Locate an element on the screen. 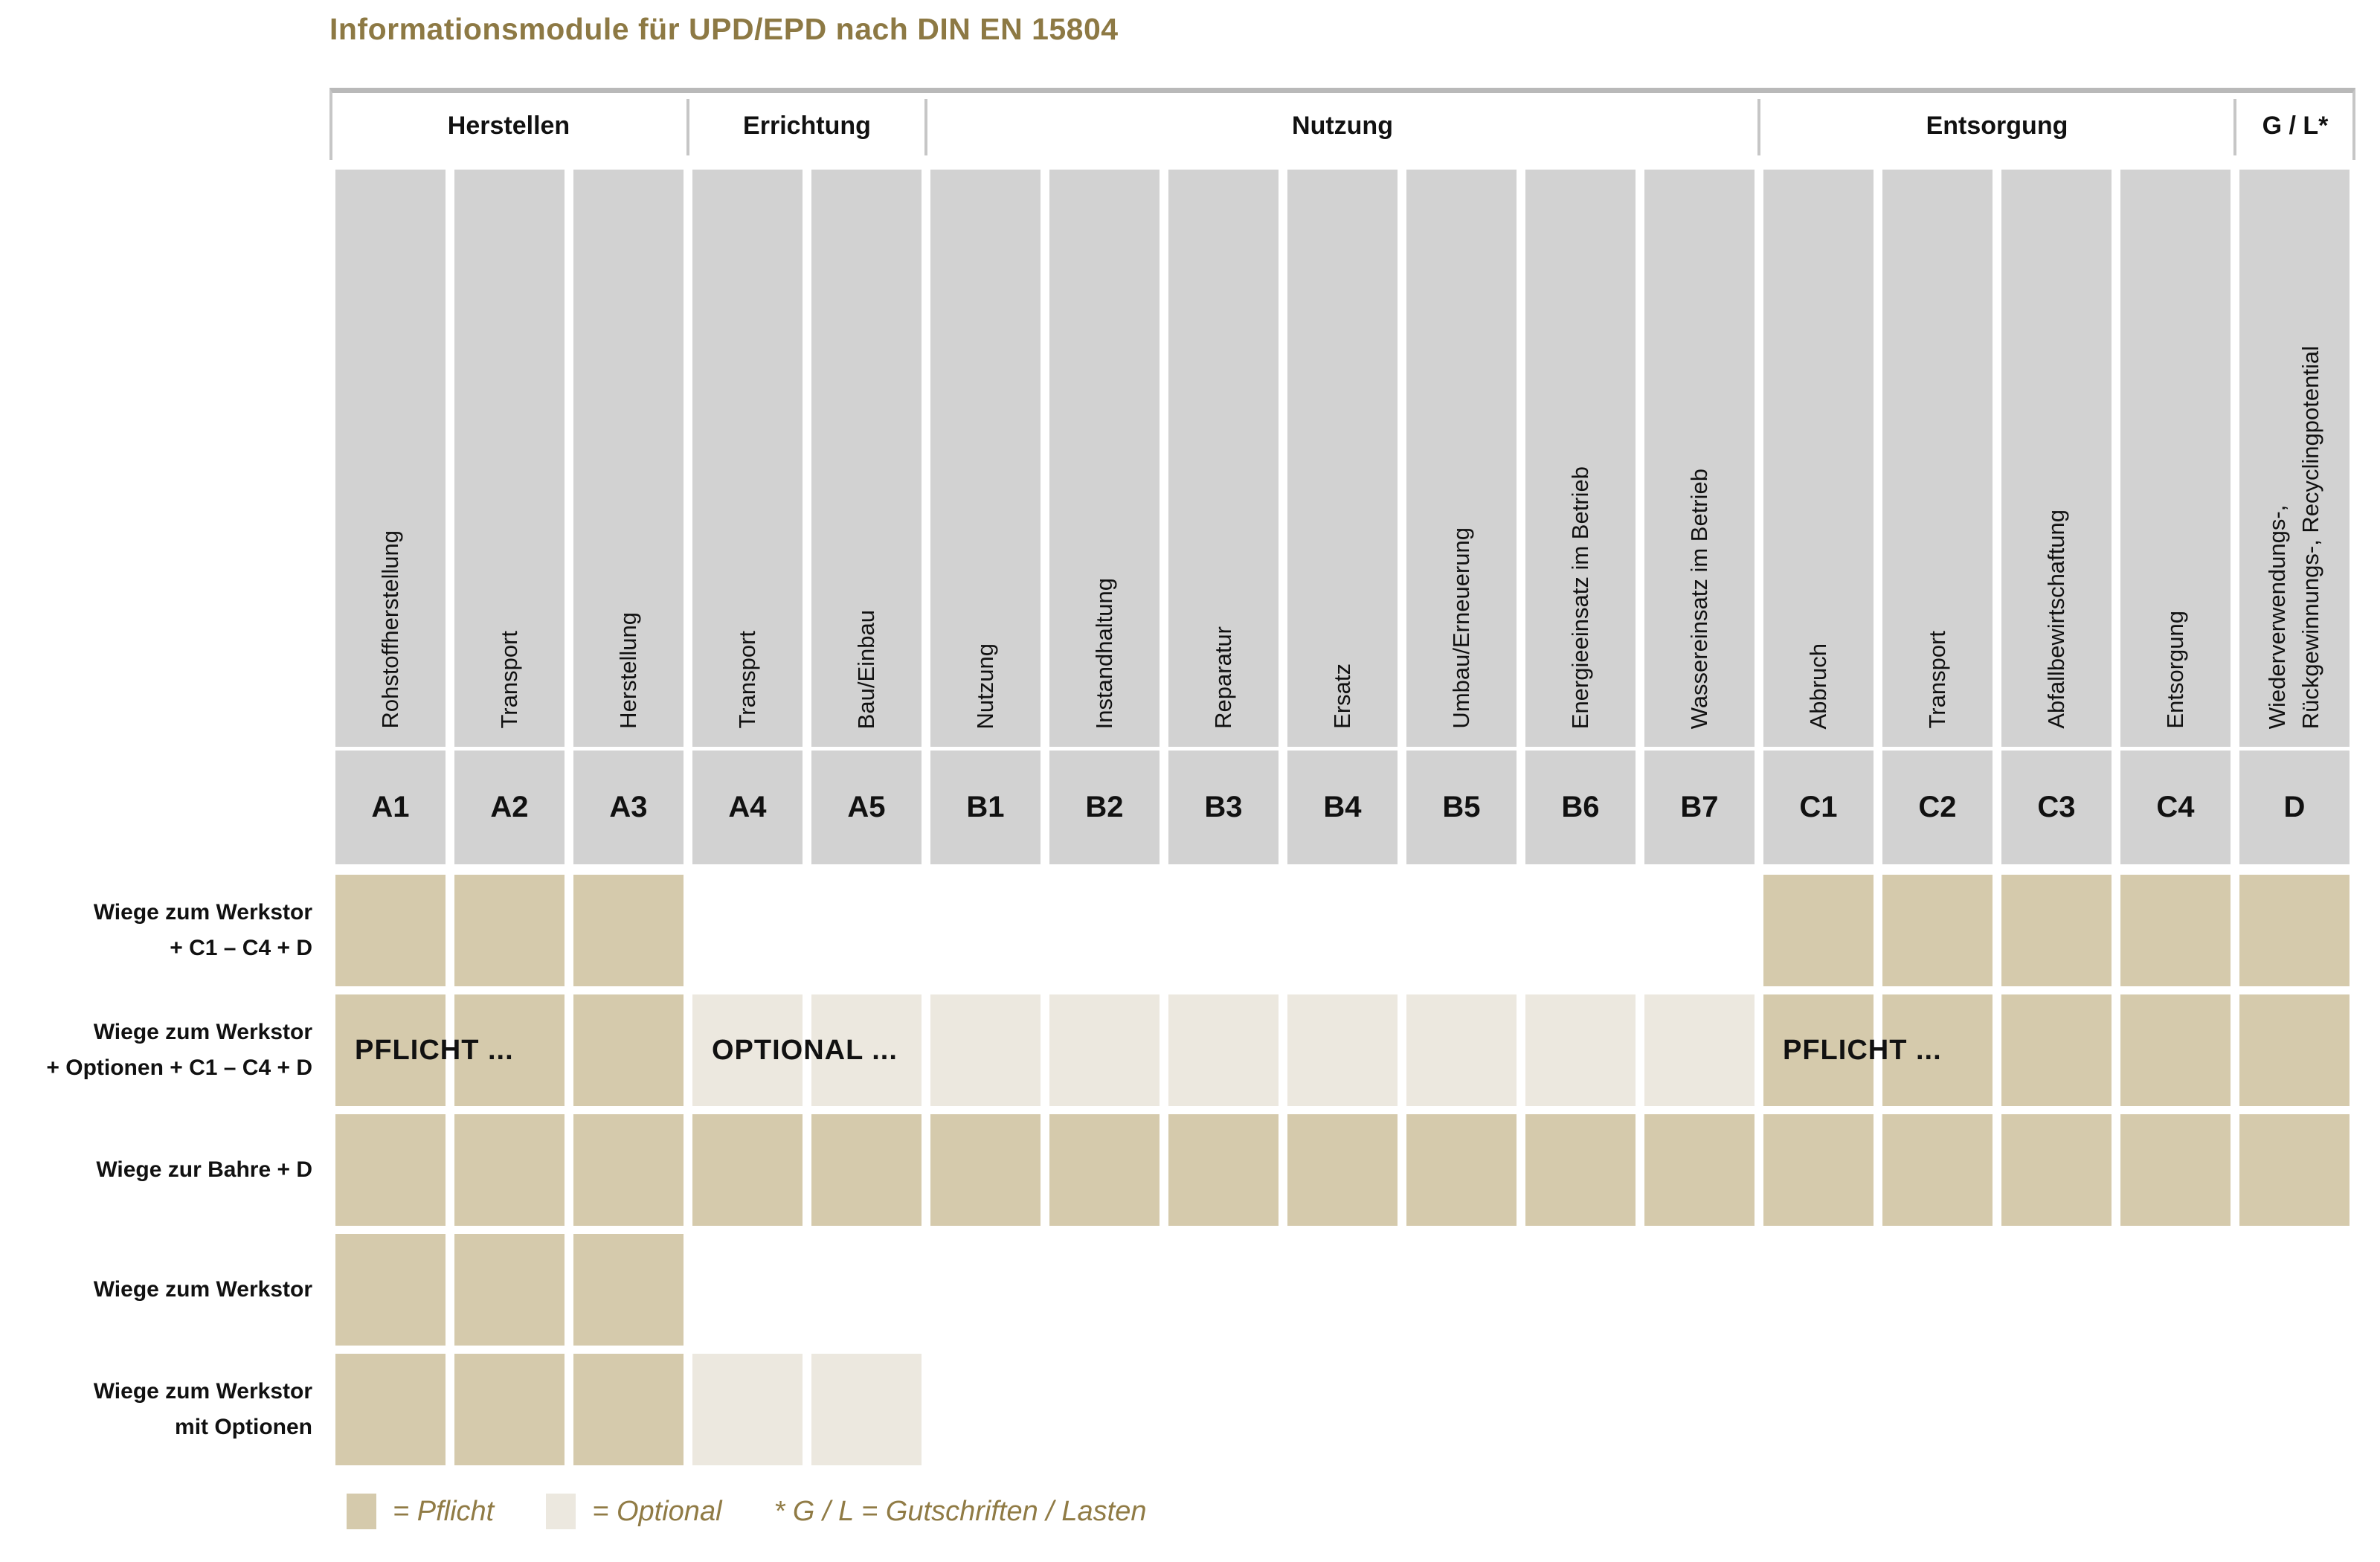 Image resolution: width=2380 pixels, height=1562 pixels. cell-c2-row1 is located at coordinates (1938, 930).